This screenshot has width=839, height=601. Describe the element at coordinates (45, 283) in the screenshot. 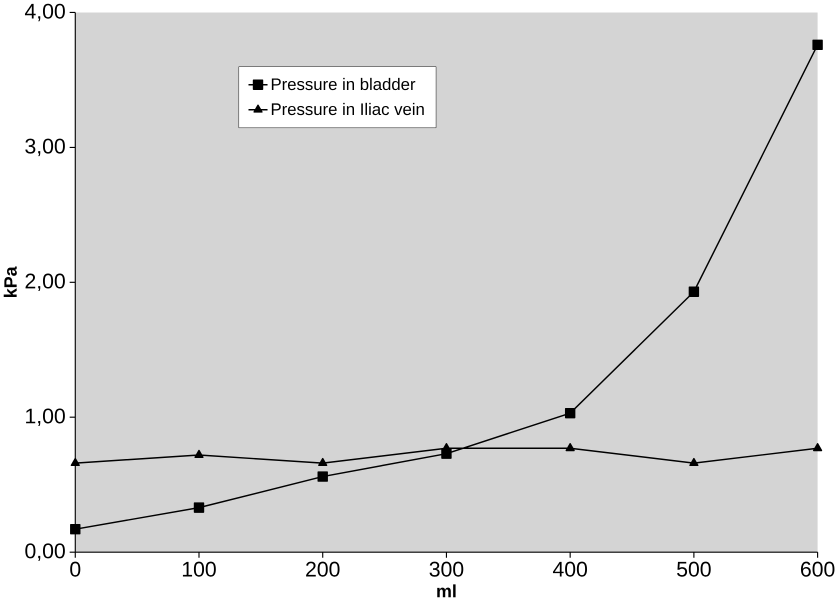

I see `y-tick-label: 2,00` at that location.